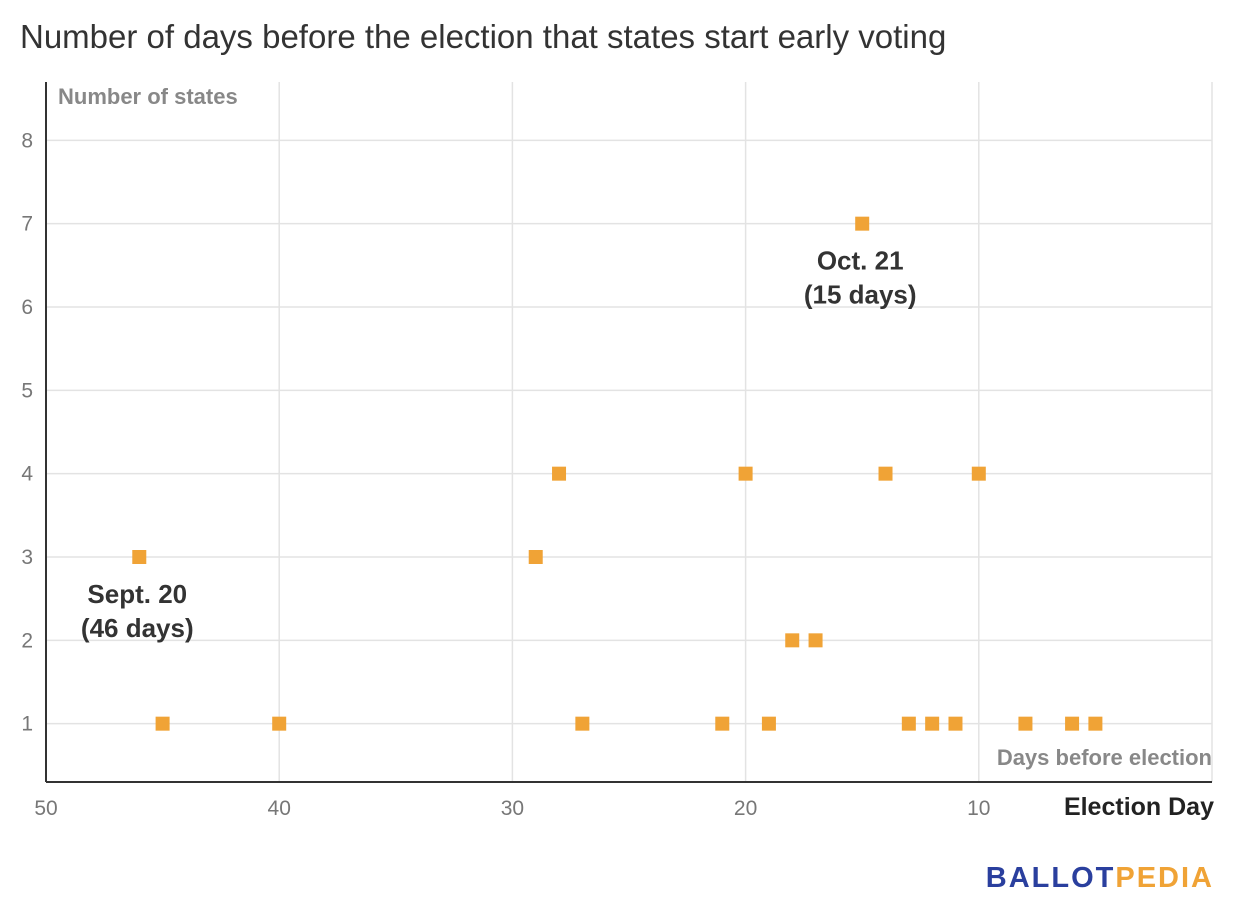  What do you see at coordinates (512, 808) in the screenshot?
I see `x-tick-label: 30` at bounding box center [512, 808].